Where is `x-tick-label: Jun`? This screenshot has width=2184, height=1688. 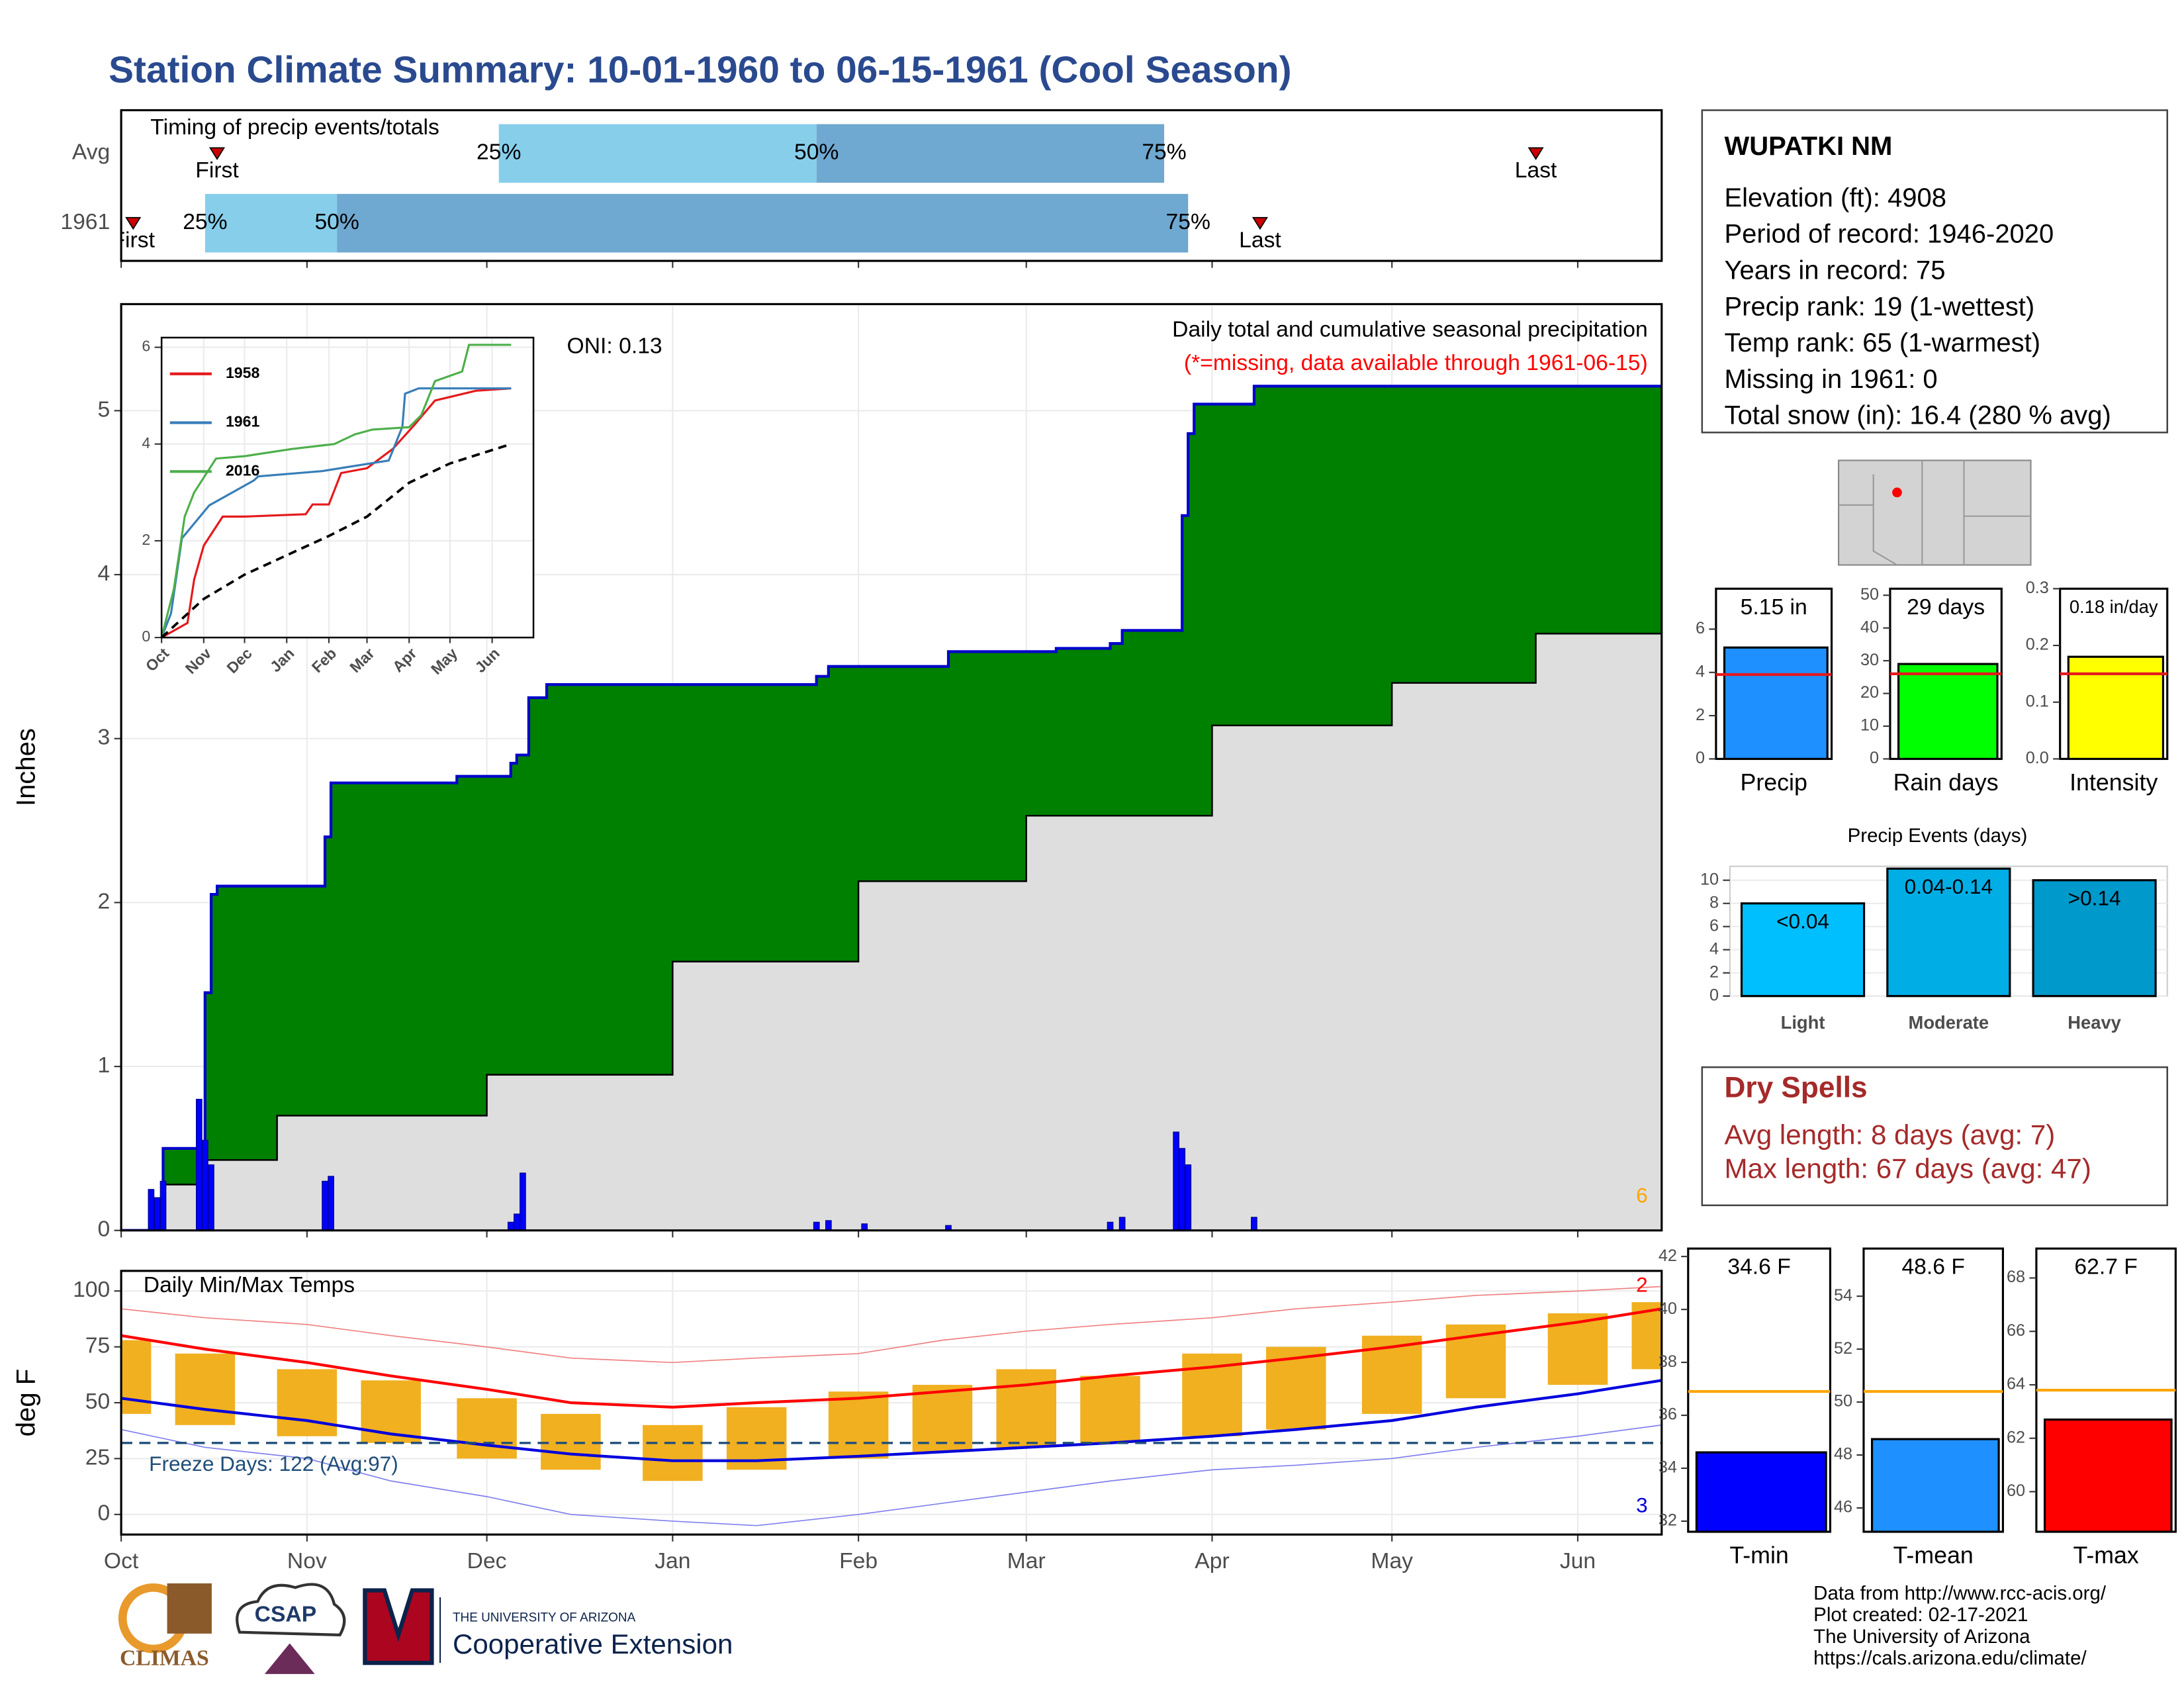
x-tick-label: Jun is located at coordinates (1578, 1561).